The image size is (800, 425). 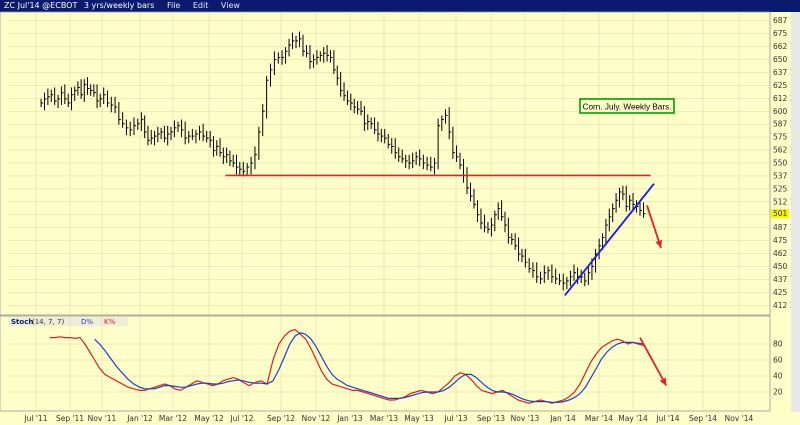 What do you see at coordinates (780, 111) in the screenshot?
I see `price-tick-label: 600` at bounding box center [780, 111].